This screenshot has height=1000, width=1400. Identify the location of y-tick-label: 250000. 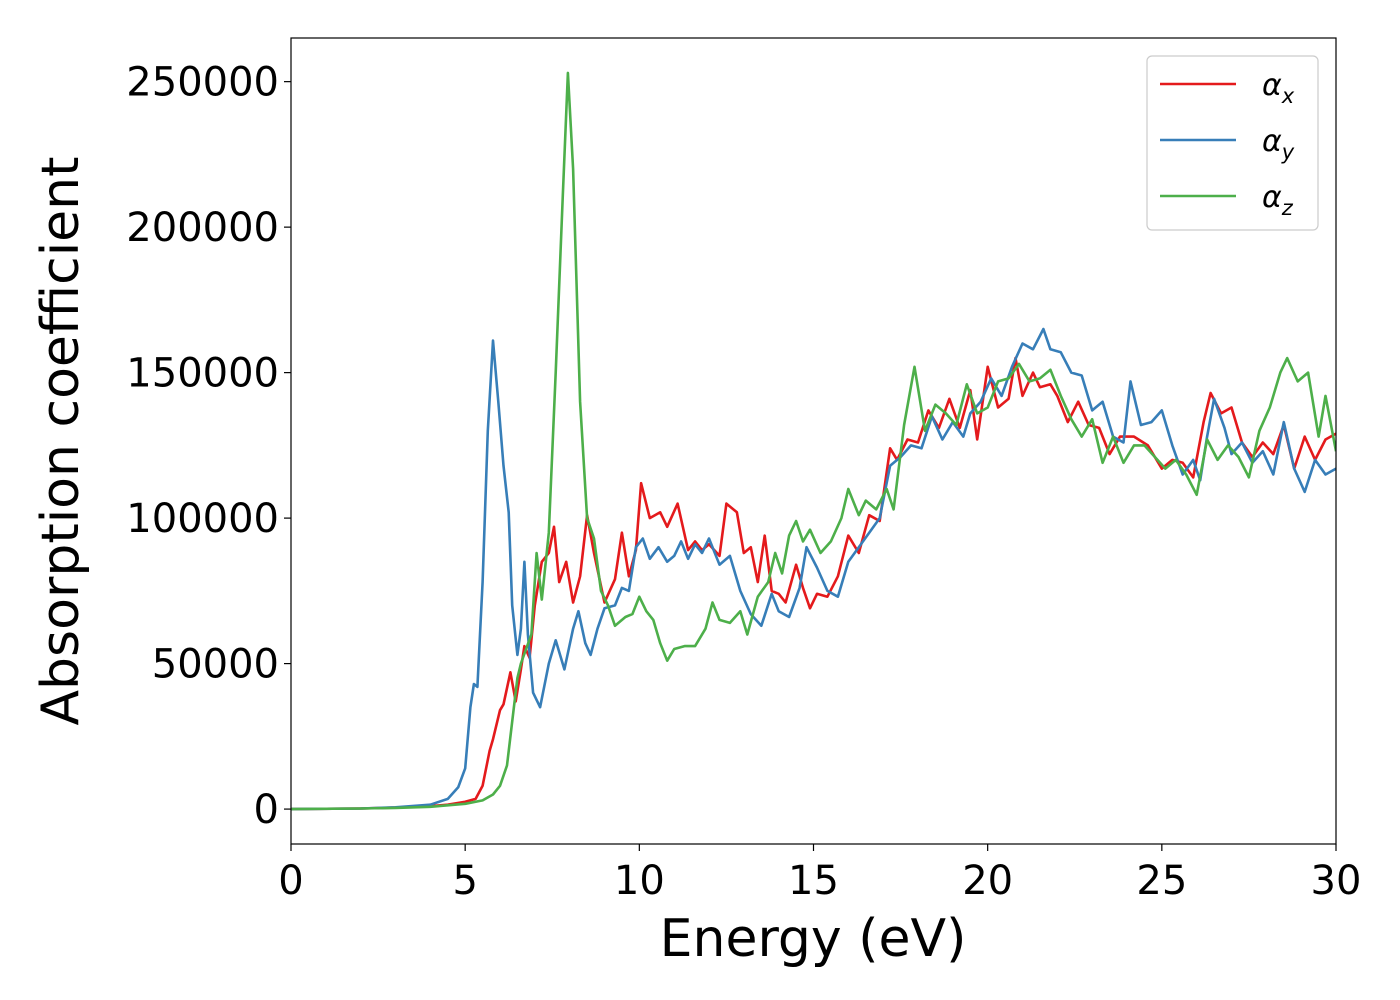
(202, 83).